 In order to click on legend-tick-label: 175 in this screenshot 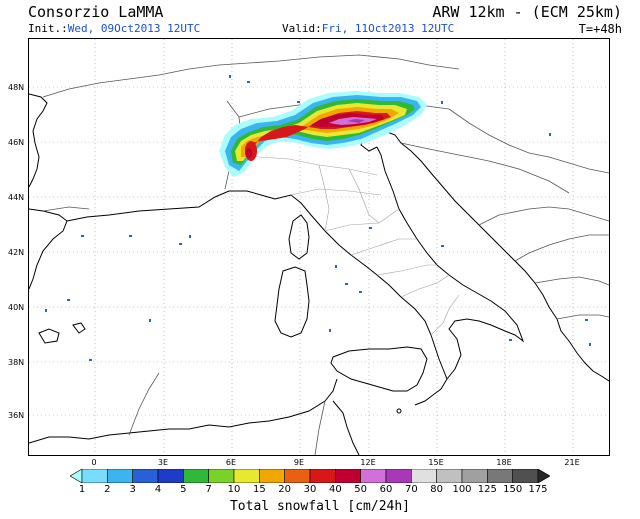, I will do `click(538, 489)`.